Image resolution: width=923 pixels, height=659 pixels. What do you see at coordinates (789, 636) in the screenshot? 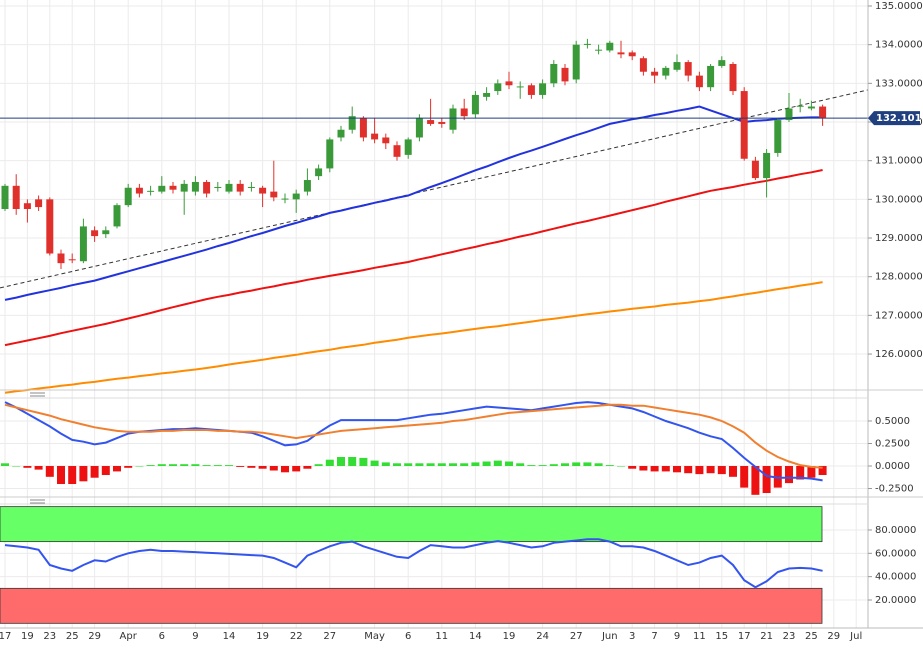
I see `x-tick-label: 23` at bounding box center [789, 636].